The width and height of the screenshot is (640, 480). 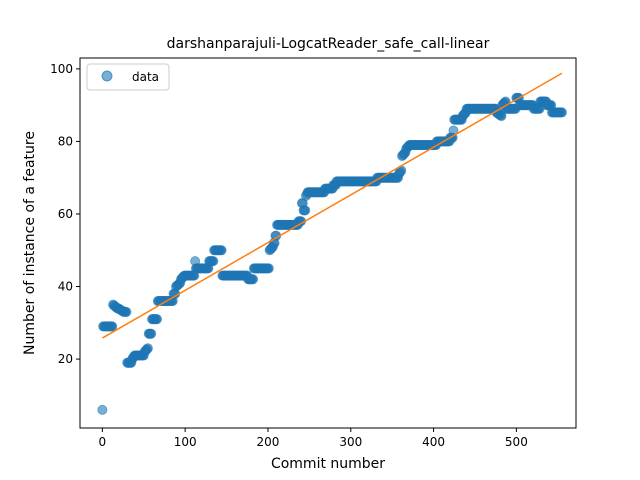 I want to click on x-tick-label: 500, so click(x=516, y=442).